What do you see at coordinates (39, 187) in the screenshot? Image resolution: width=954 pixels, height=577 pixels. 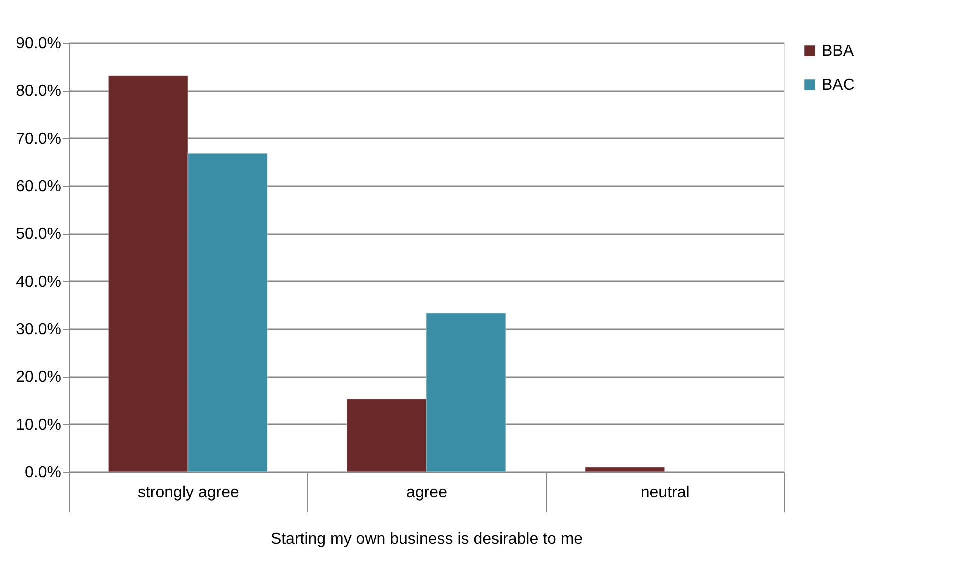 I see `y-tick-label: 60.0%` at bounding box center [39, 187].